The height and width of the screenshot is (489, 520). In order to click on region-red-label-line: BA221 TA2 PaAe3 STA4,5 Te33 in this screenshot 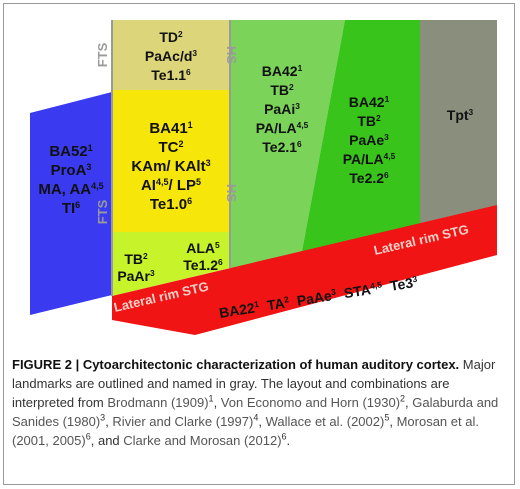, I will do `click(318, 297)`.